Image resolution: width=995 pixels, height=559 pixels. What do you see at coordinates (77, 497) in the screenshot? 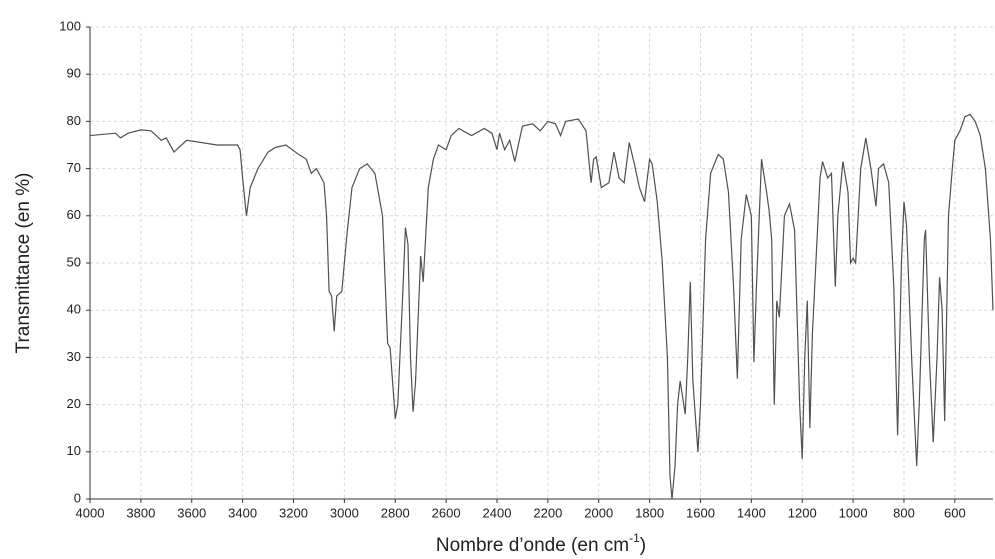
I see `y-tick-label: 0` at bounding box center [77, 497].